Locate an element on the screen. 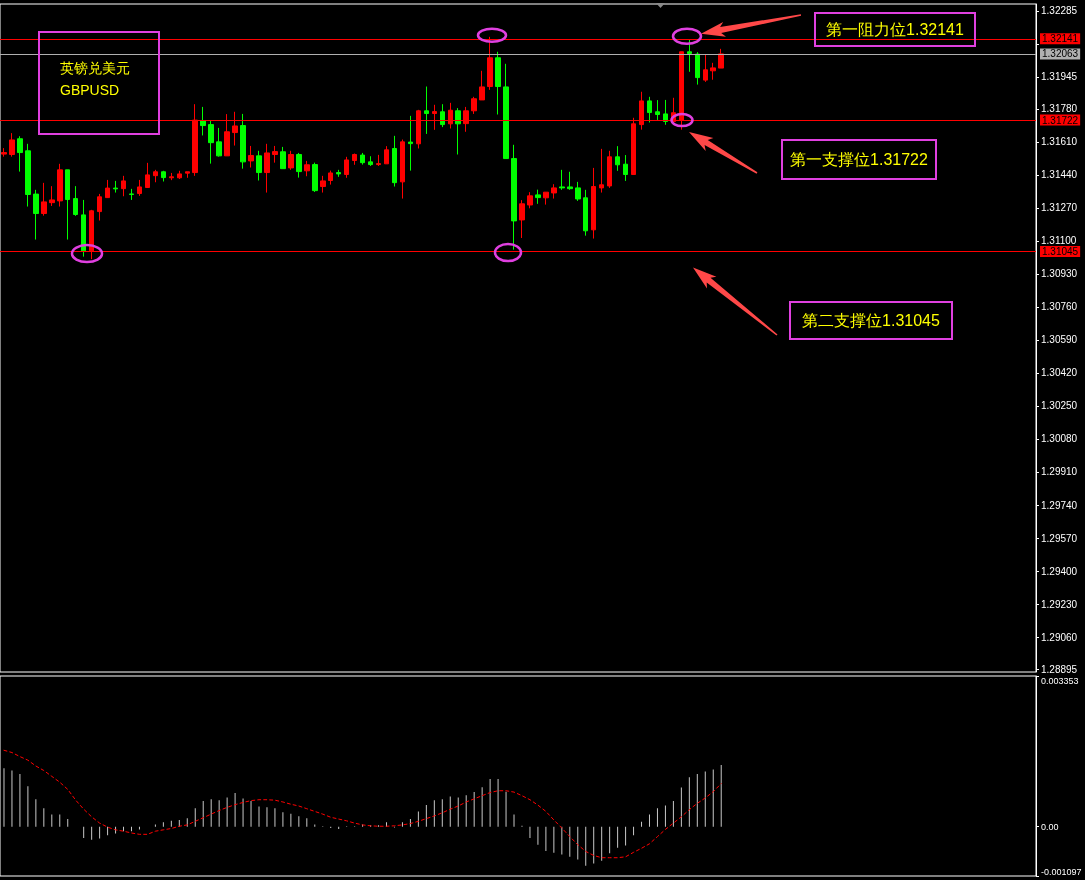 This screenshot has width=1085, height=880. y-tick-label: 1.30420 is located at coordinates (1059, 373).